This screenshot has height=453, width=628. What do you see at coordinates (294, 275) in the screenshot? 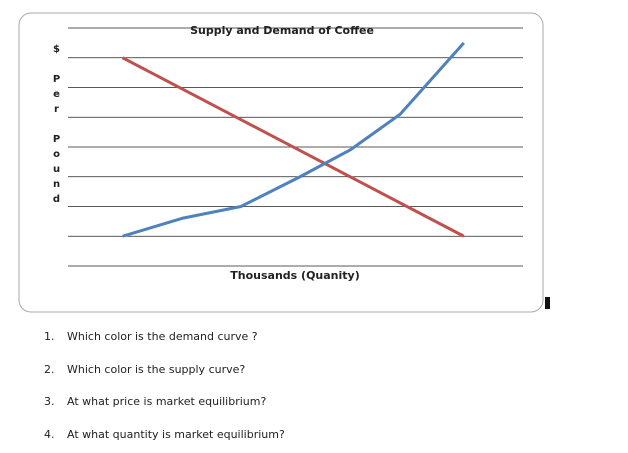
I see `x-axis-label: Thousands (Quanity)` at bounding box center [294, 275].